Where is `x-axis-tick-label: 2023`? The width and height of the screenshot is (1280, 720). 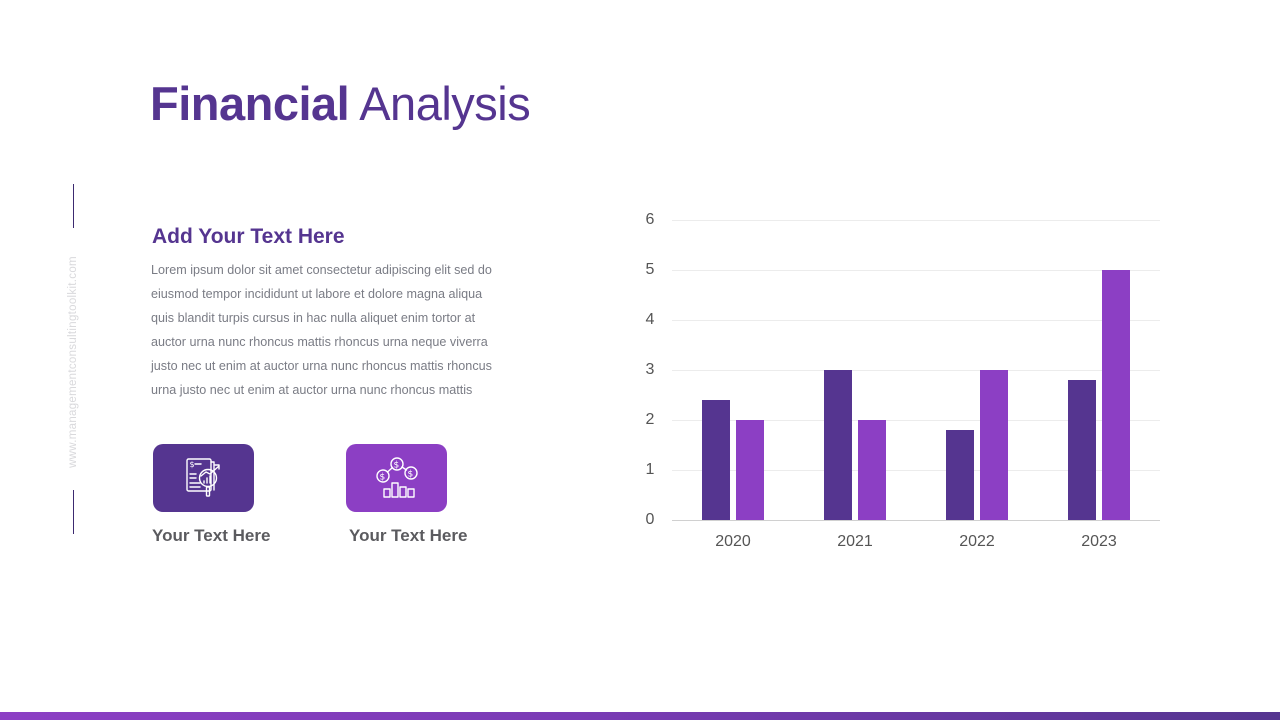 x-axis-tick-label: 2023 is located at coordinates (1099, 541).